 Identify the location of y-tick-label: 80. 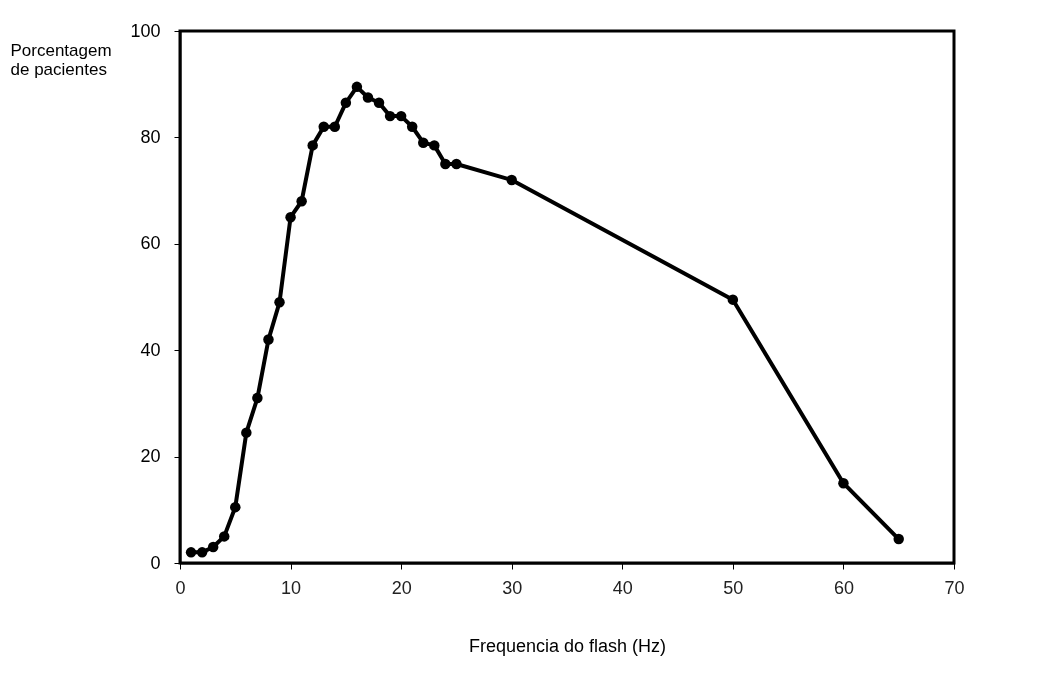
(150, 136).